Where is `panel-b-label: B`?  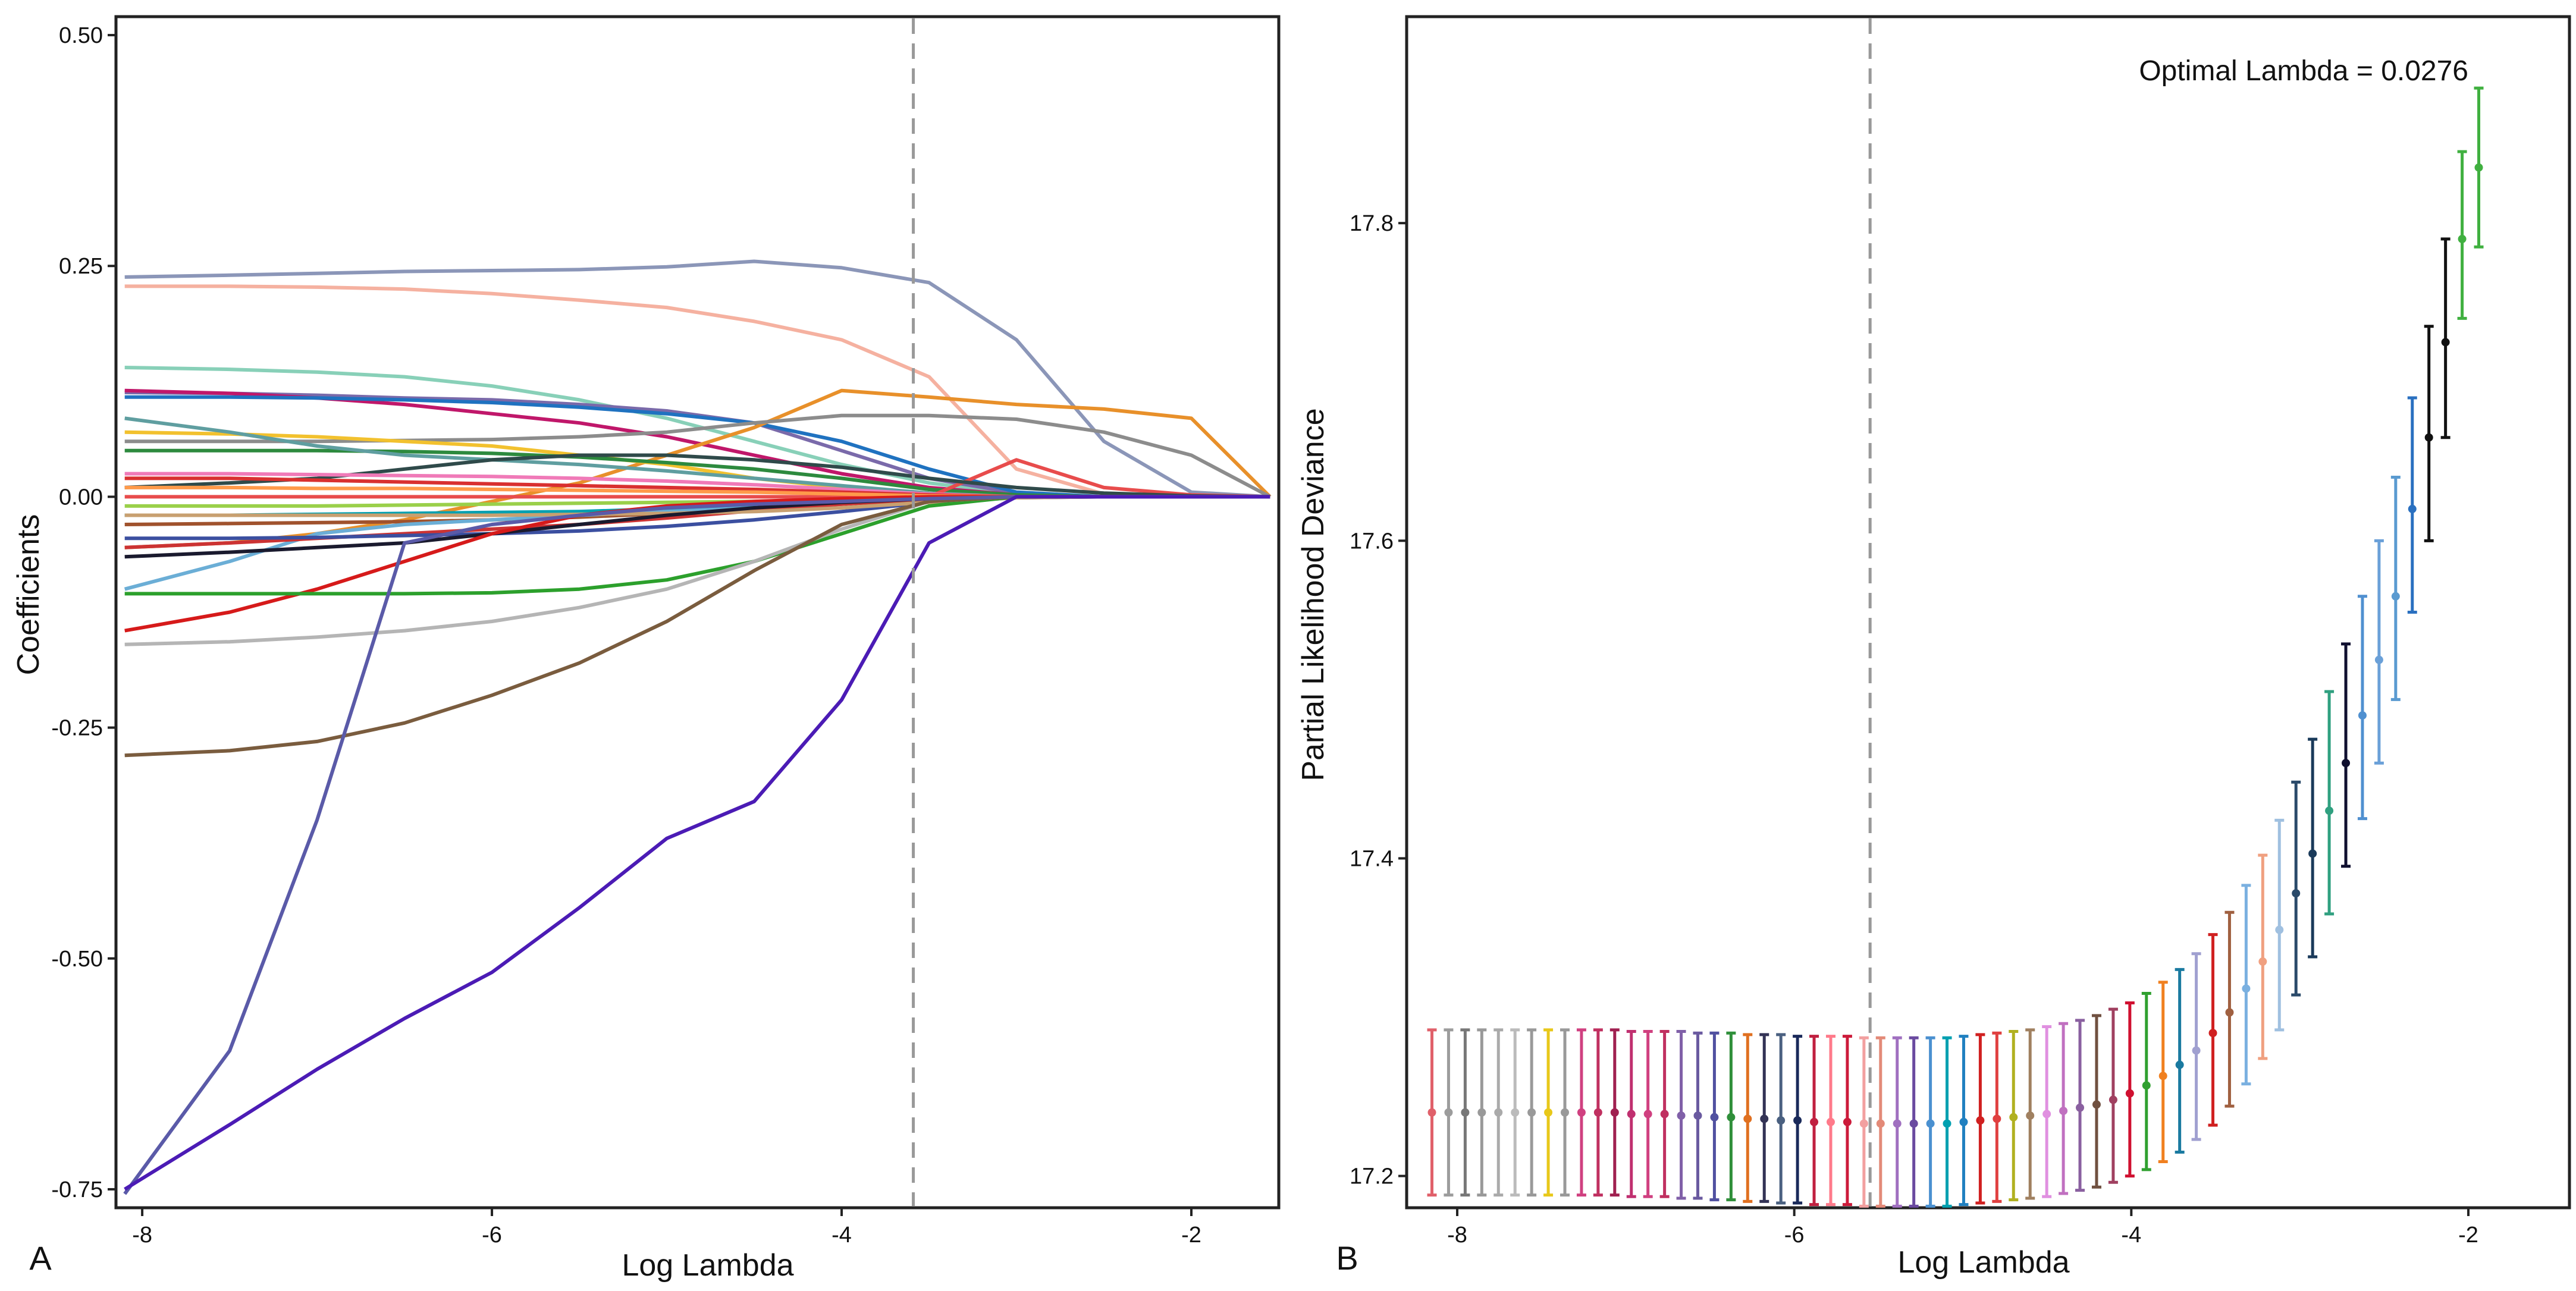
panel-b-label: B is located at coordinates (1347, 1258).